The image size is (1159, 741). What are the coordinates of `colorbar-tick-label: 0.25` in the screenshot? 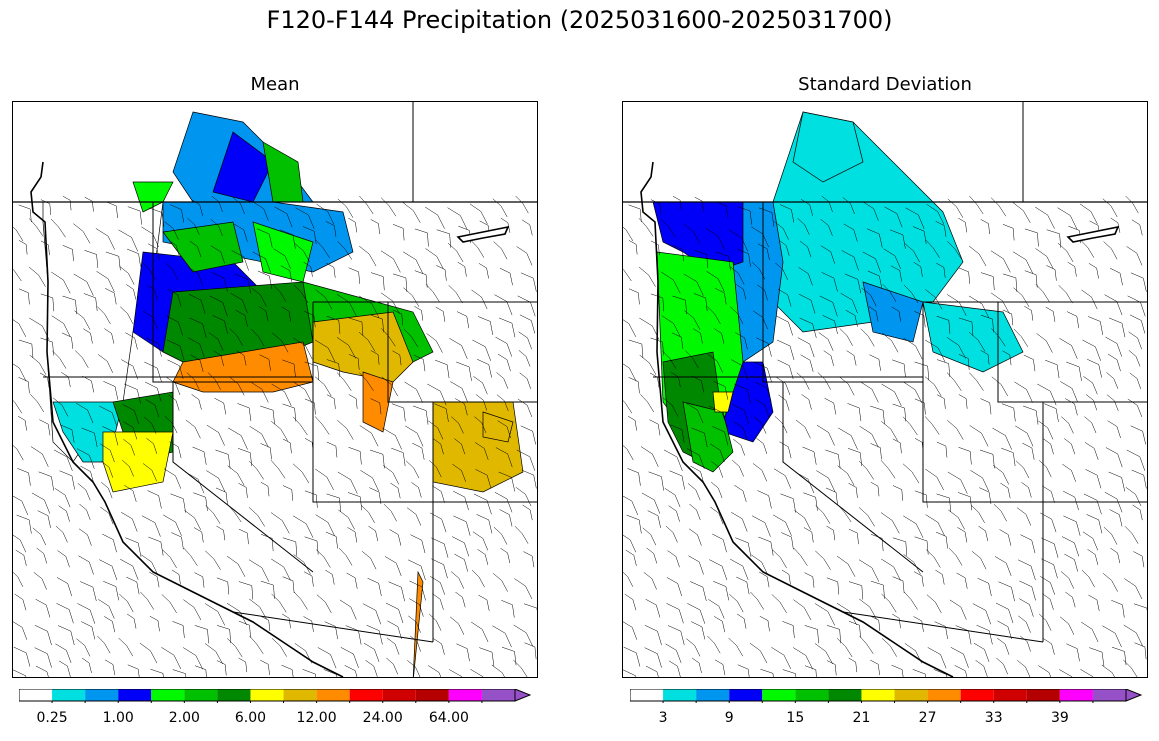 It's located at (52, 718).